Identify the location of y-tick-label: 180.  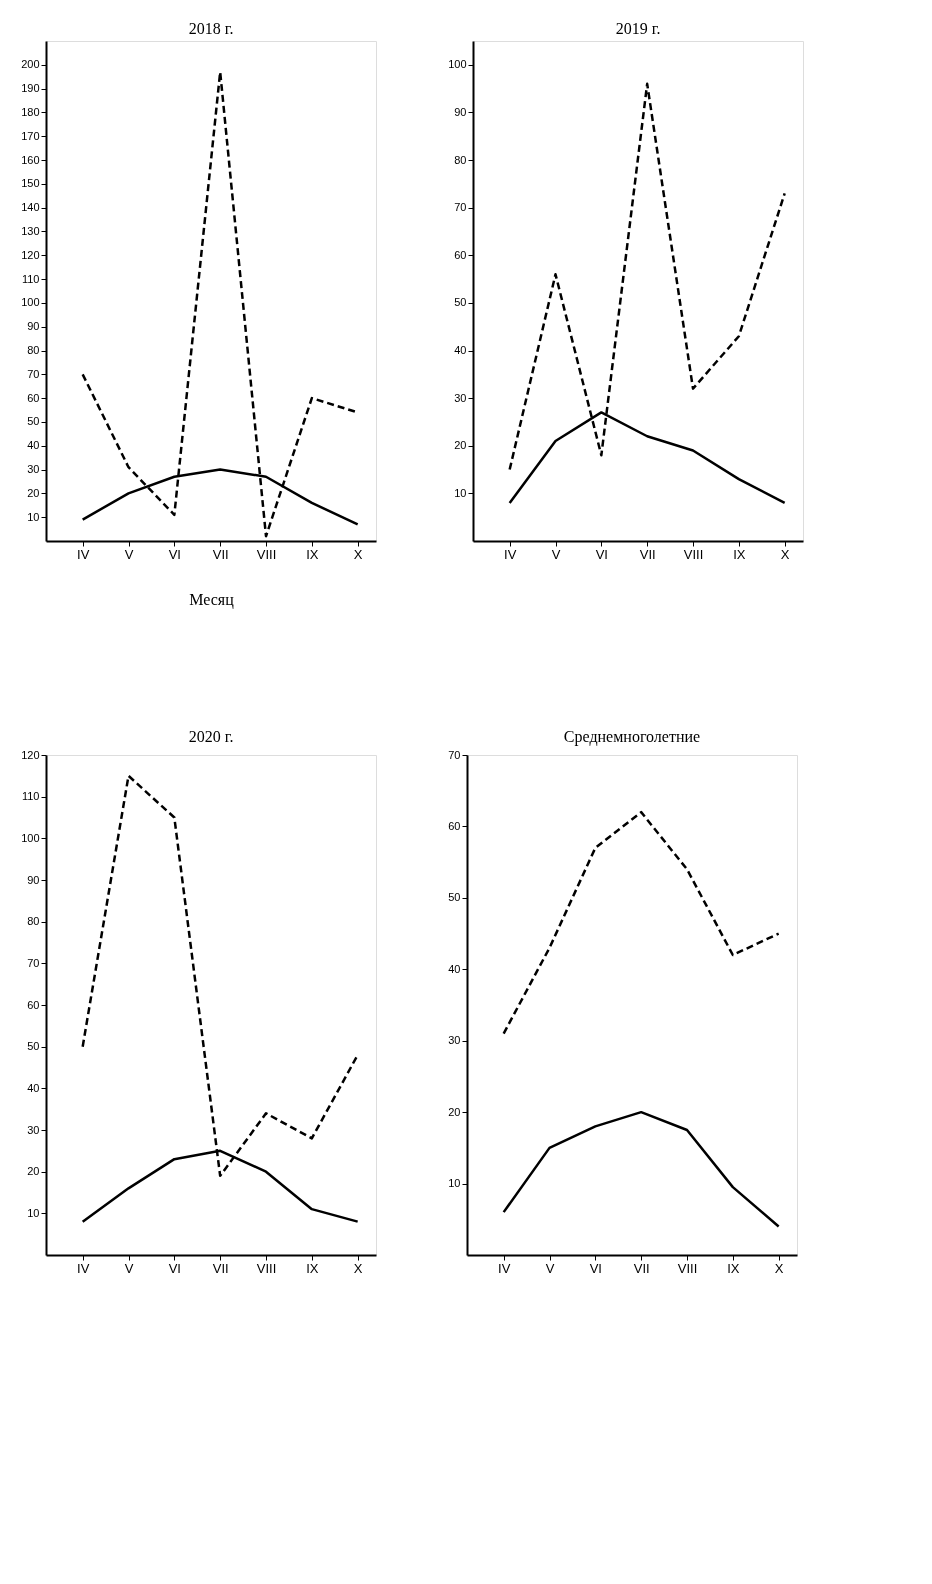
(30, 111).